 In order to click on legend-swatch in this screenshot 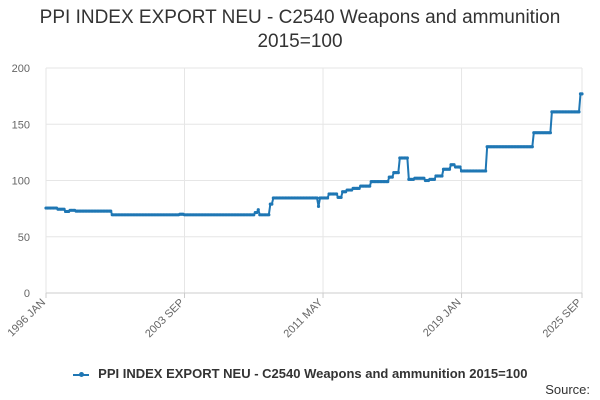, I will do `click(80, 375)`.